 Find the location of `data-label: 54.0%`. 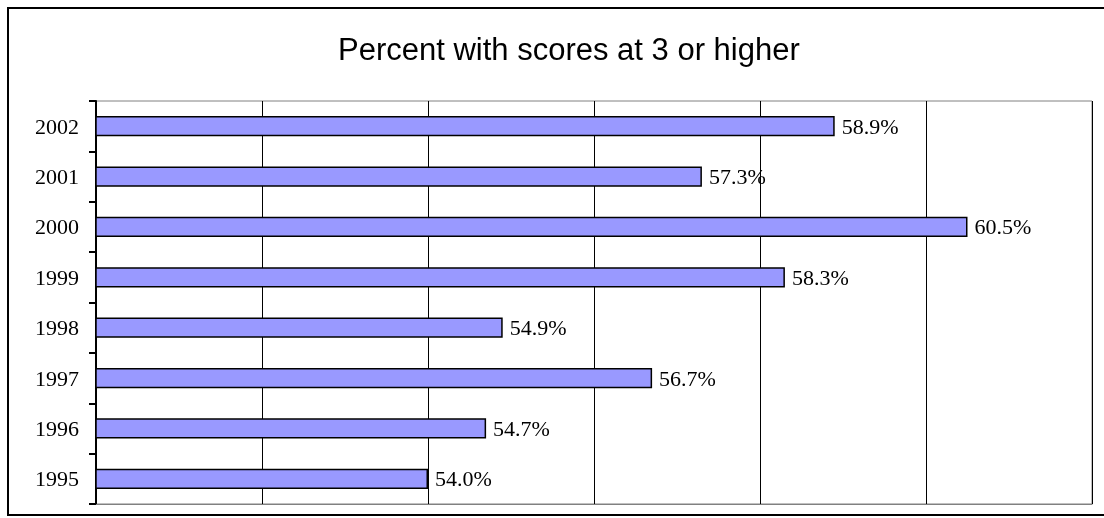

data-label: 54.0% is located at coordinates (463, 479).